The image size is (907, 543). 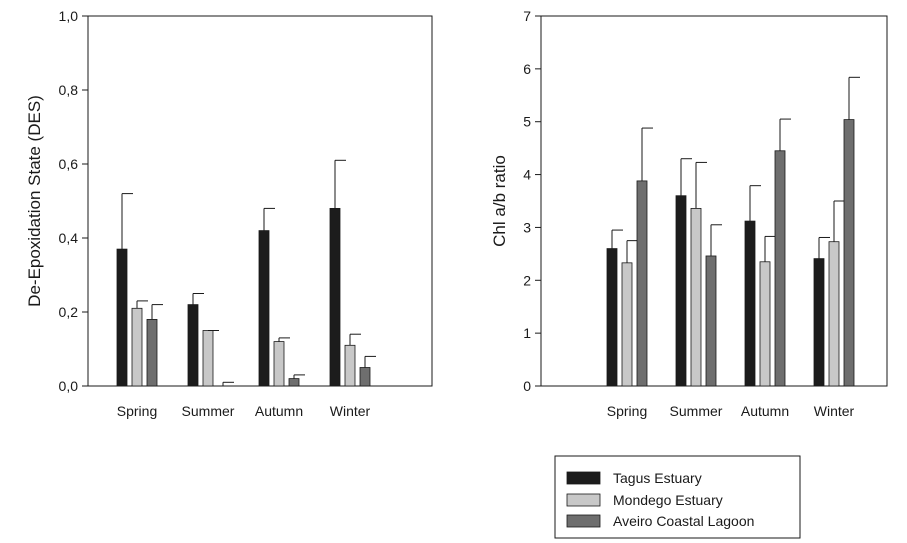 What do you see at coordinates (527, 175) in the screenshot?
I see `y-tick-label: 4` at bounding box center [527, 175].